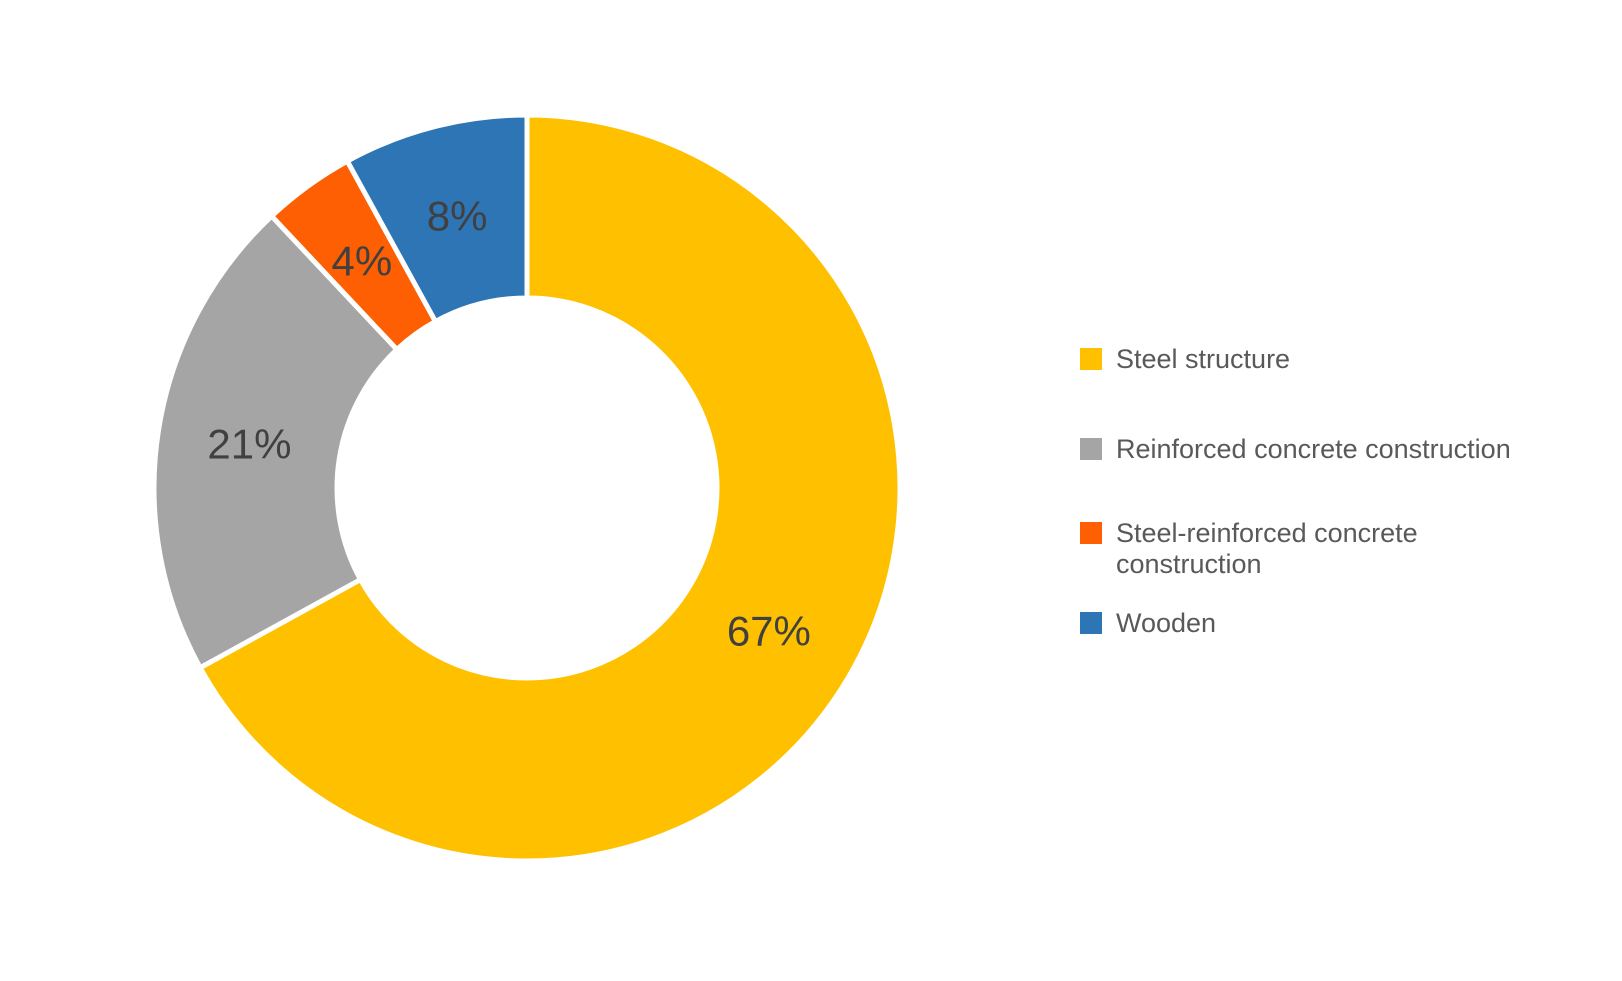 This screenshot has width=1622, height=981. Describe the element at coordinates (249, 444) in the screenshot. I see `slice-percent-label-1: 21%` at that location.